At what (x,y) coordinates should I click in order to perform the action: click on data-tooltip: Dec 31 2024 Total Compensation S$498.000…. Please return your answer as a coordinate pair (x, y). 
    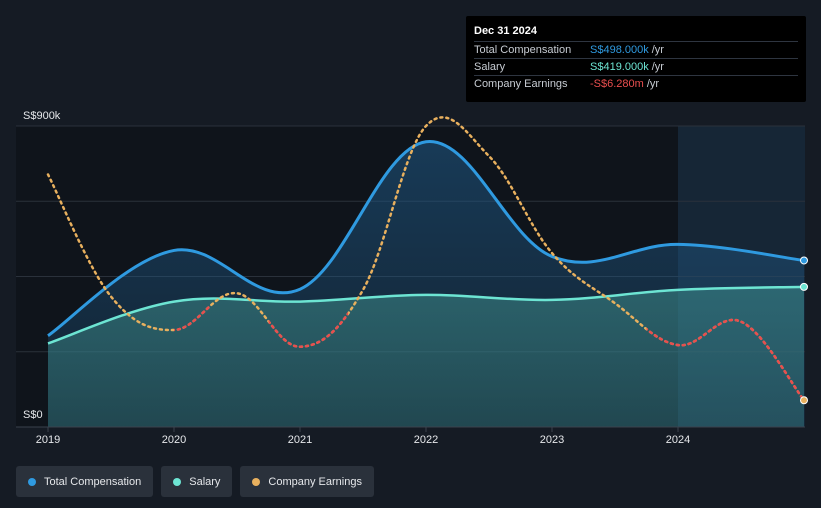
    Looking at the image, I should click on (636, 59).